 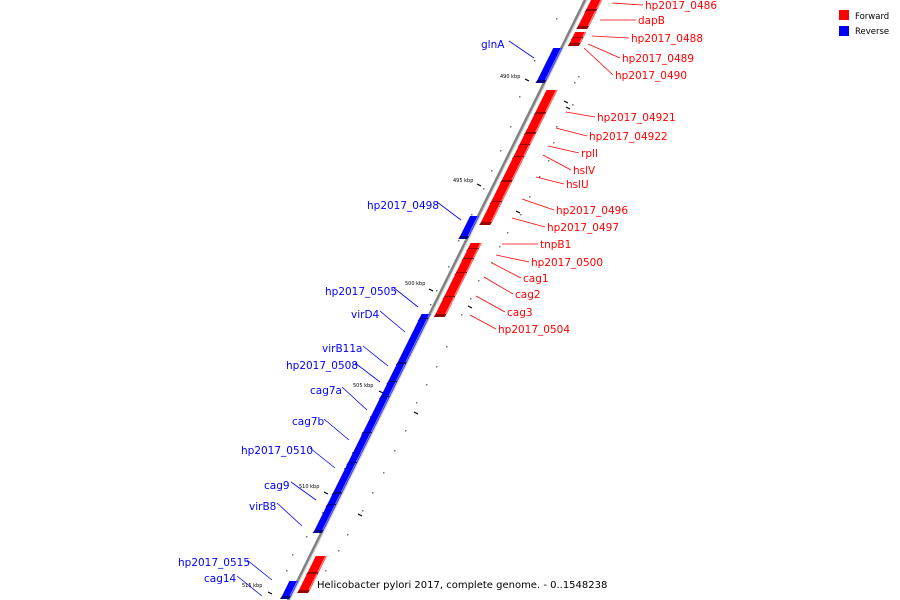 I want to click on gene-label-hp2017_0486: hp2017_0486, so click(x=681, y=6).